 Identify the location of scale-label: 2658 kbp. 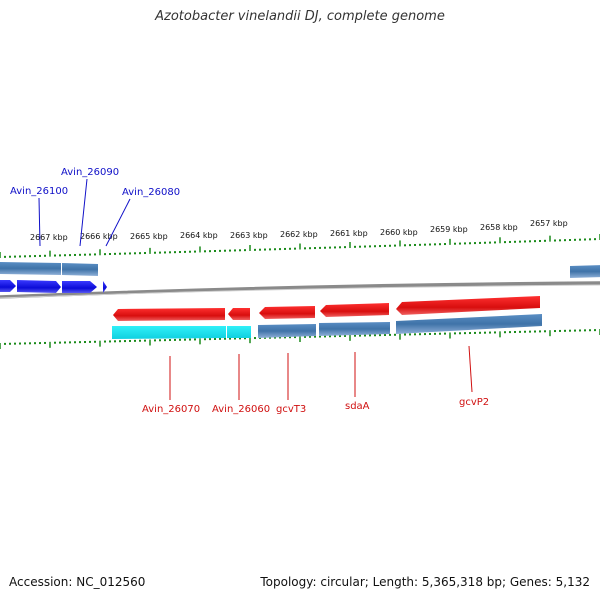
(499, 227).